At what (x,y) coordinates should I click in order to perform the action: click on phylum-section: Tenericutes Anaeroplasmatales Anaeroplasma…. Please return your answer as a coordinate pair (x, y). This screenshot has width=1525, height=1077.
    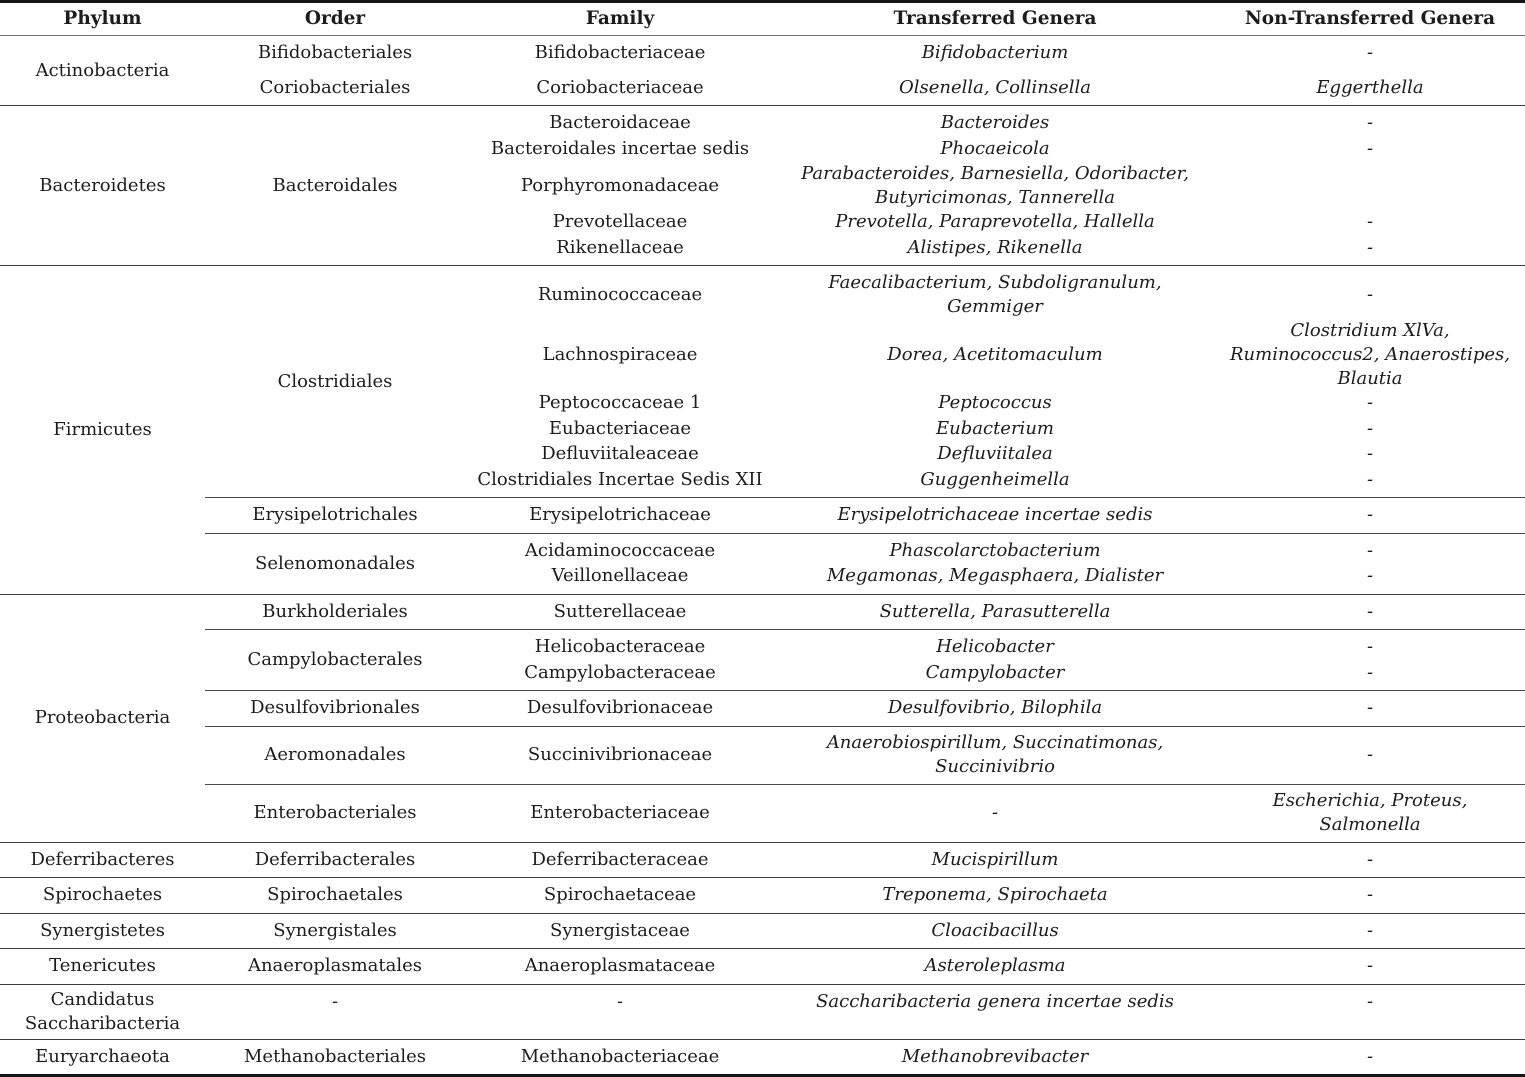
    Looking at the image, I should click on (762, 966).